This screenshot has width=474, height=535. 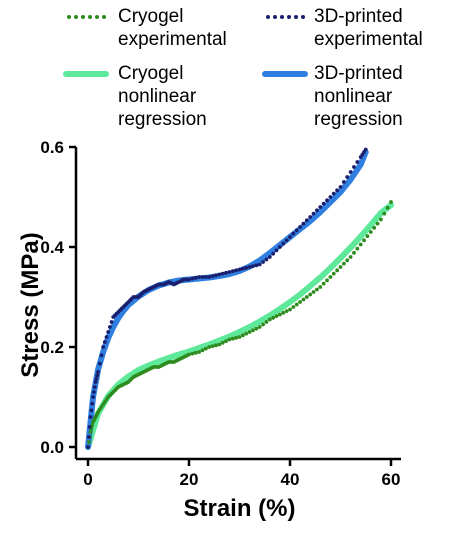 I want to click on y-axis-title: Stress (MPa), so click(x=30, y=304).